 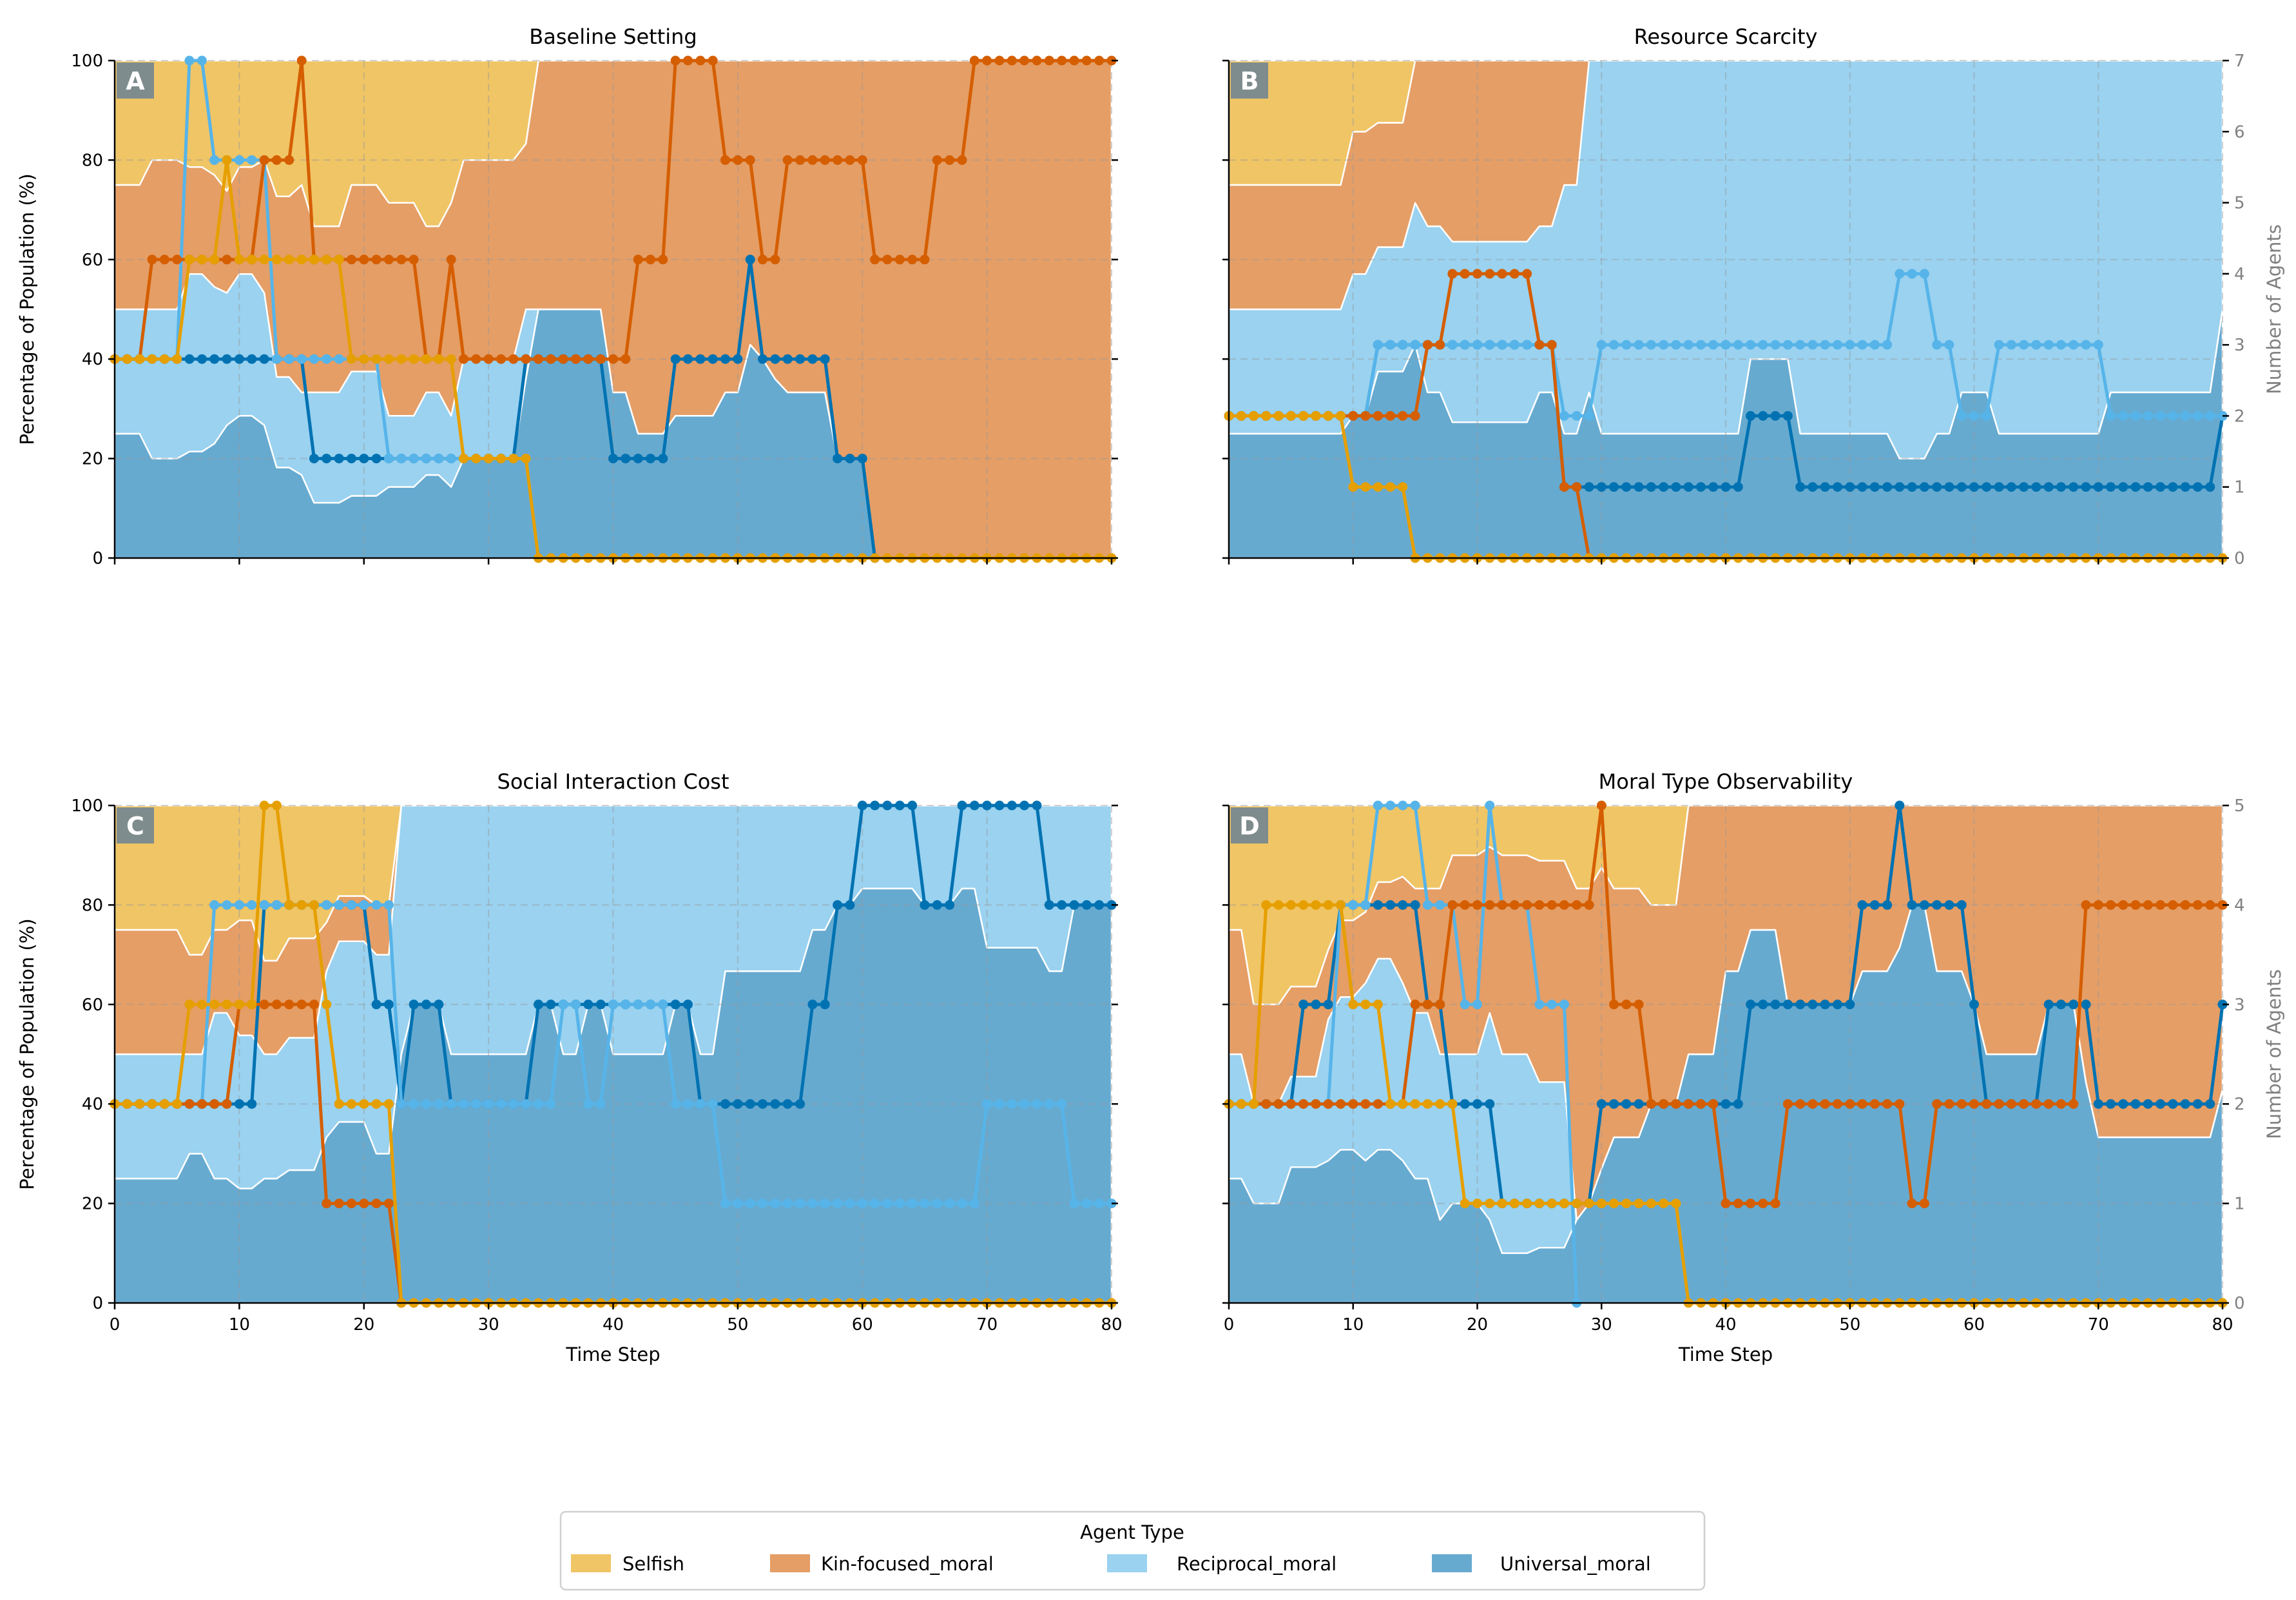 What do you see at coordinates (97, 1303) in the screenshot?
I see `y-tick-label: 0` at bounding box center [97, 1303].